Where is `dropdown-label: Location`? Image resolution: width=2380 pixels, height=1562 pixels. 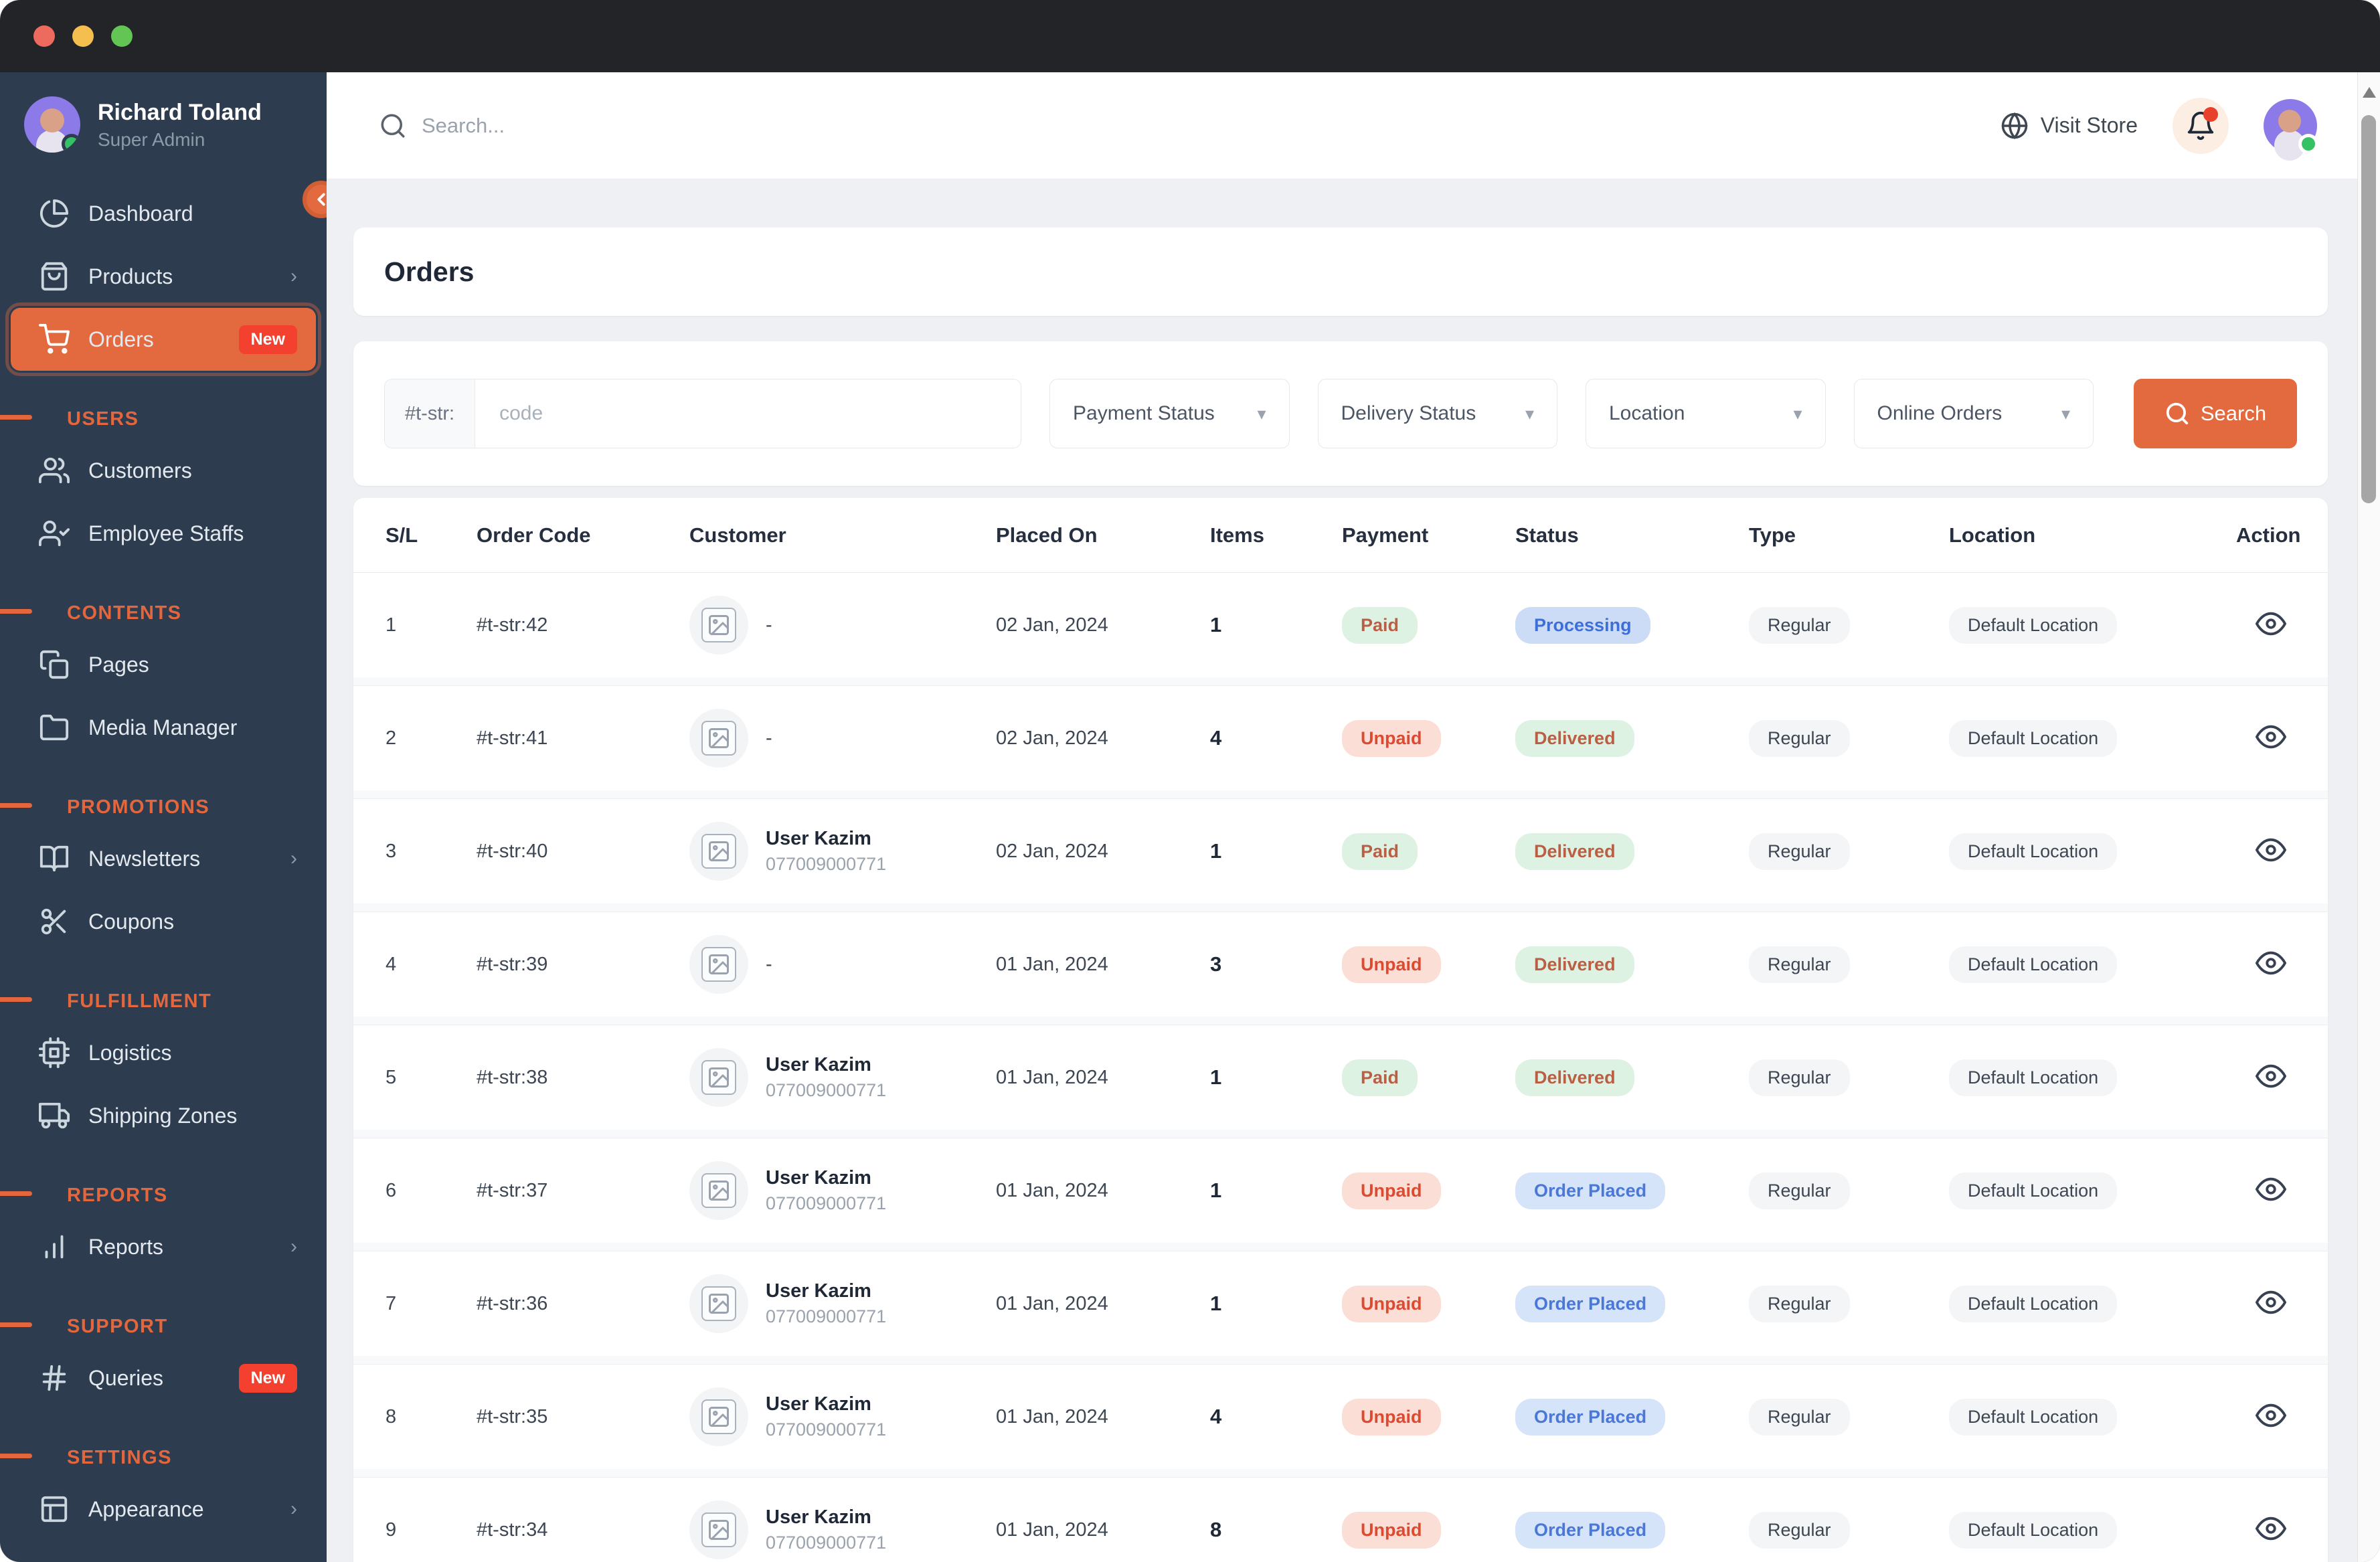 dropdown-label: Location is located at coordinates (1647, 413).